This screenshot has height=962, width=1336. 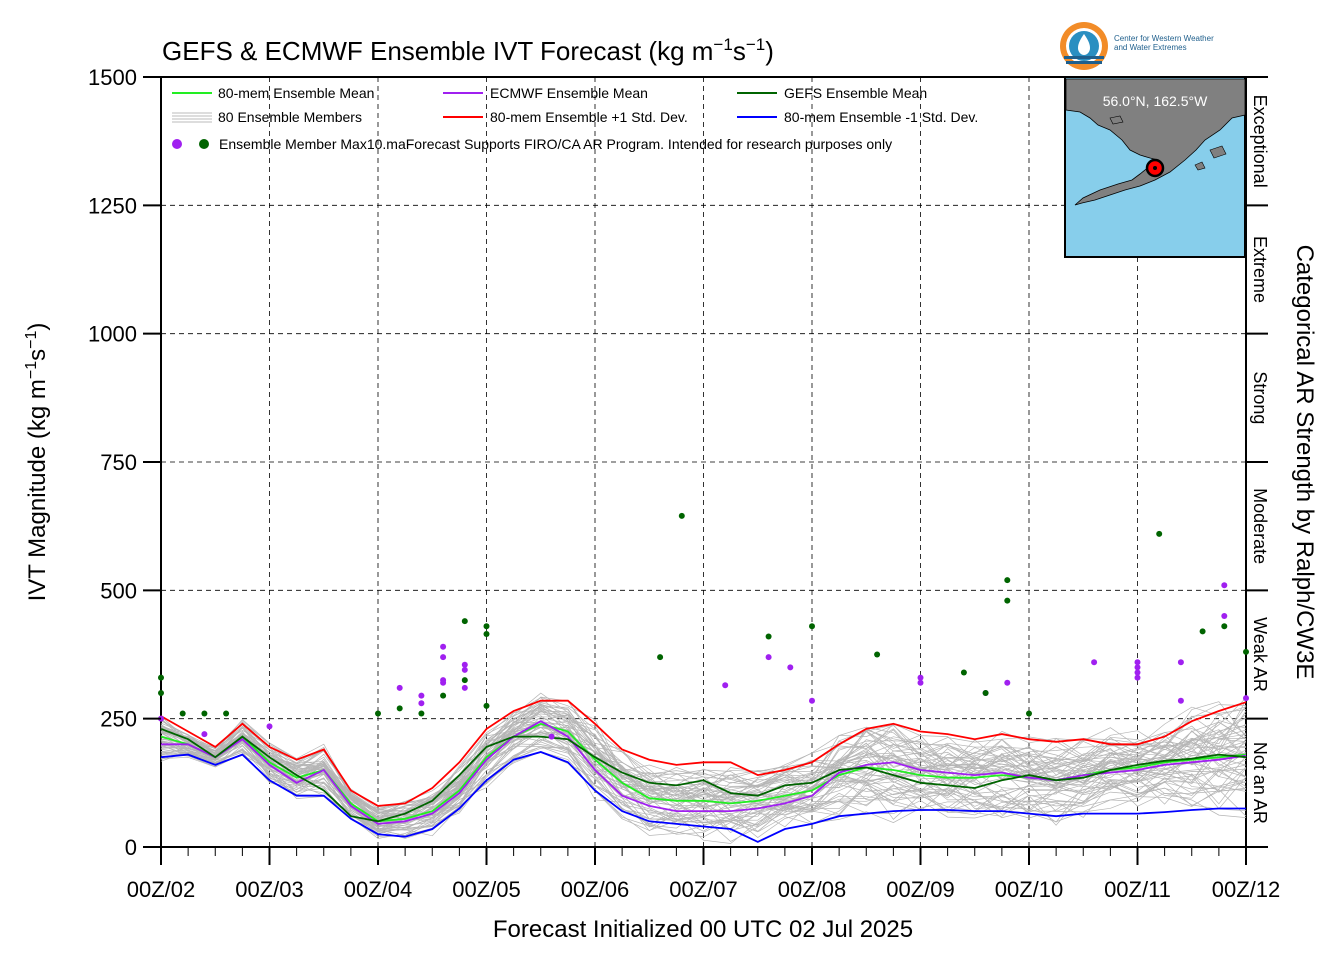 What do you see at coordinates (486, 889) in the screenshot?
I see `x-tick-label: 00Z/05` at bounding box center [486, 889].